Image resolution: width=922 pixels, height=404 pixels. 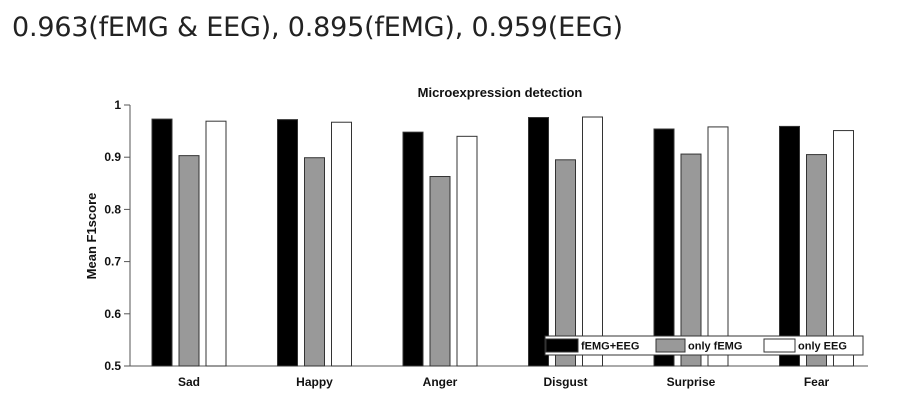 What do you see at coordinates (565, 382) in the screenshot?
I see `category-label-disgust: Disgust` at bounding box center [565, 382].